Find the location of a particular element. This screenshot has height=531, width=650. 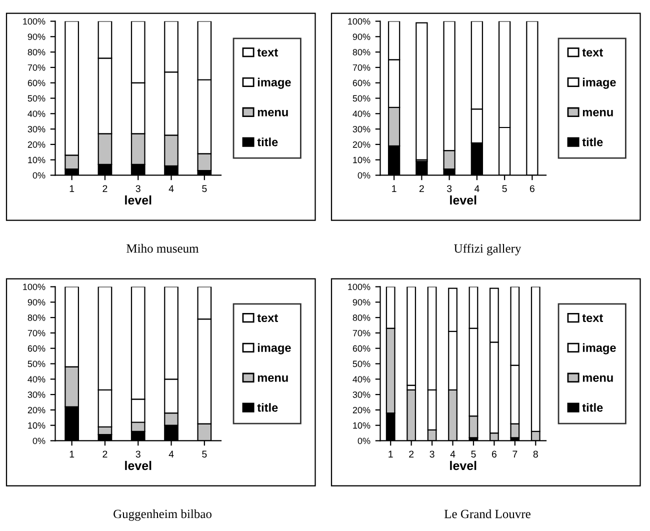

x-tick-label: 7 is located at coordinates (515, 454).